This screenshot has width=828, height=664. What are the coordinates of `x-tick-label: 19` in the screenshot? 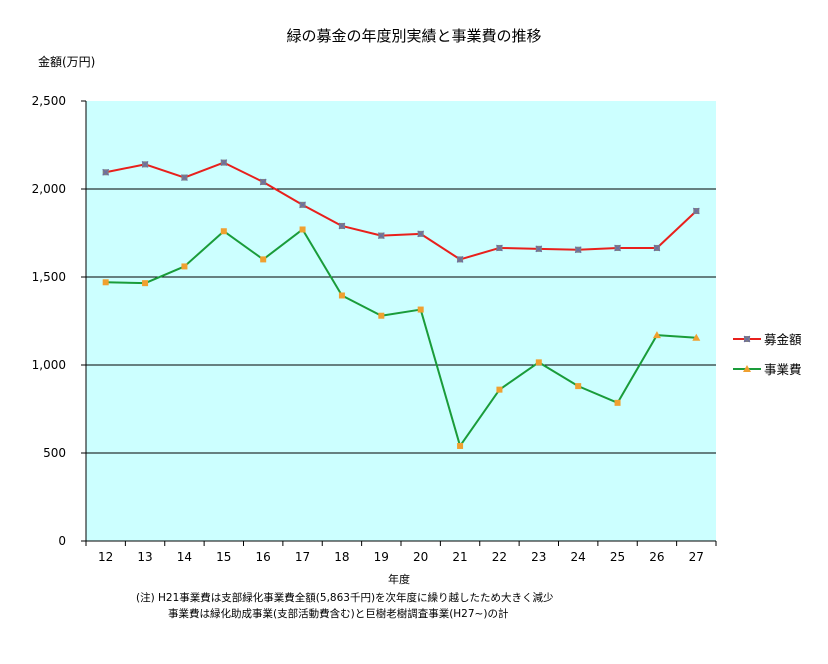 It's located at (381, 557).